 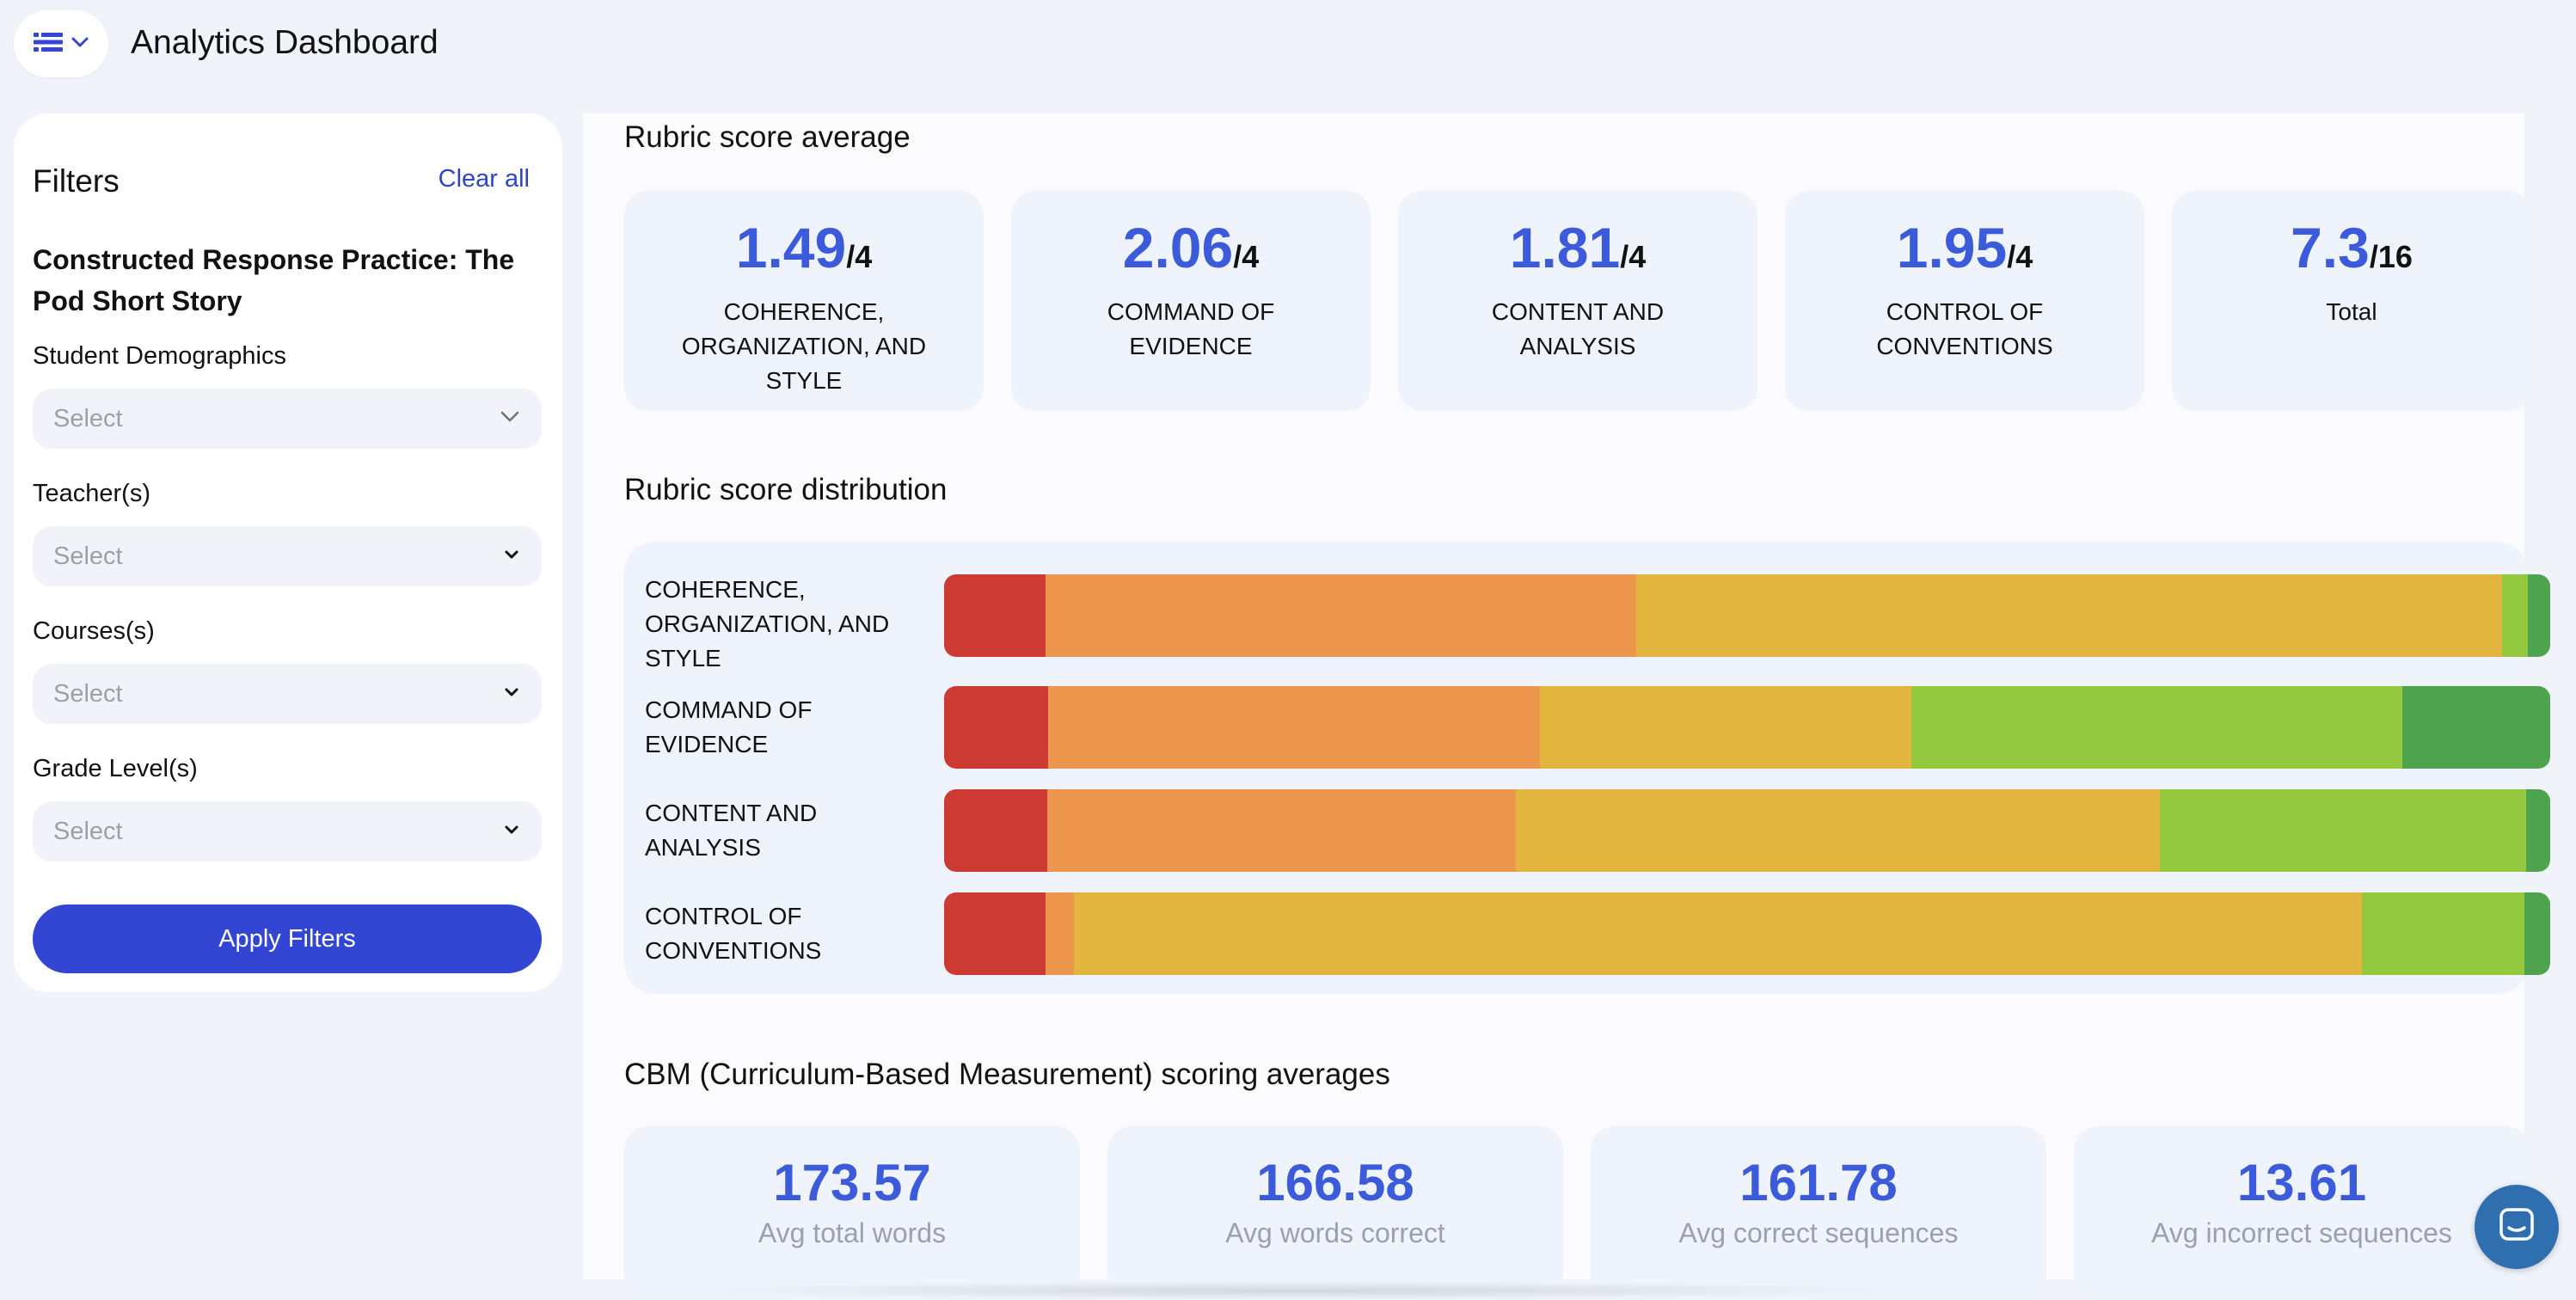 What do you see at coordinates (287, 419) in the screenshot?
I see `student-demographics-select: Select` at bounding box center [287, 419].